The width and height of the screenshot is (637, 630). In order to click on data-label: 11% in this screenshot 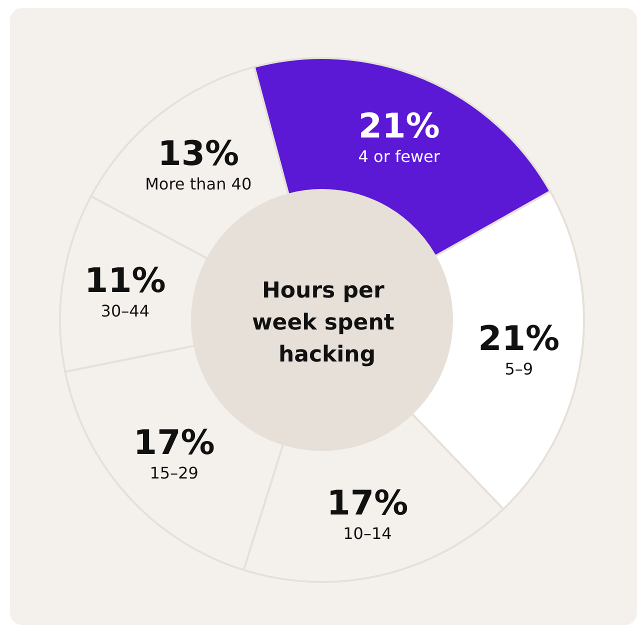, I will do `click(125, 280)`.